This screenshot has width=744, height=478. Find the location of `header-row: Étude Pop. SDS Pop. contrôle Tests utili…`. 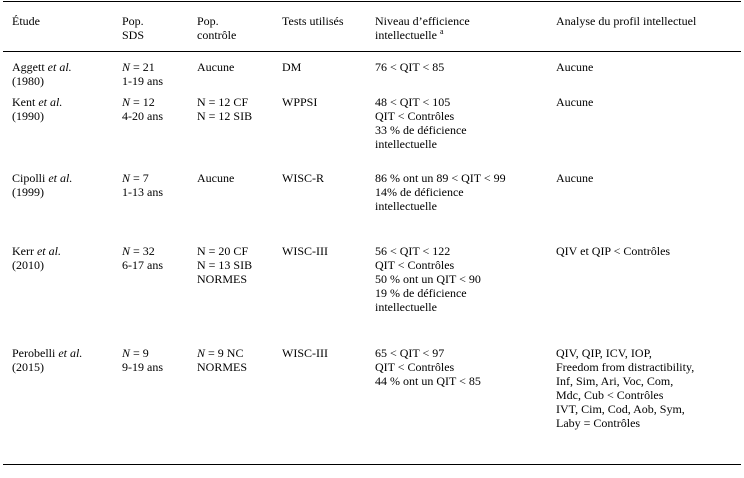

header-row: Étude Pop. SDS Pop. contrôle Tests utili… is located at coordinates (372, 26).